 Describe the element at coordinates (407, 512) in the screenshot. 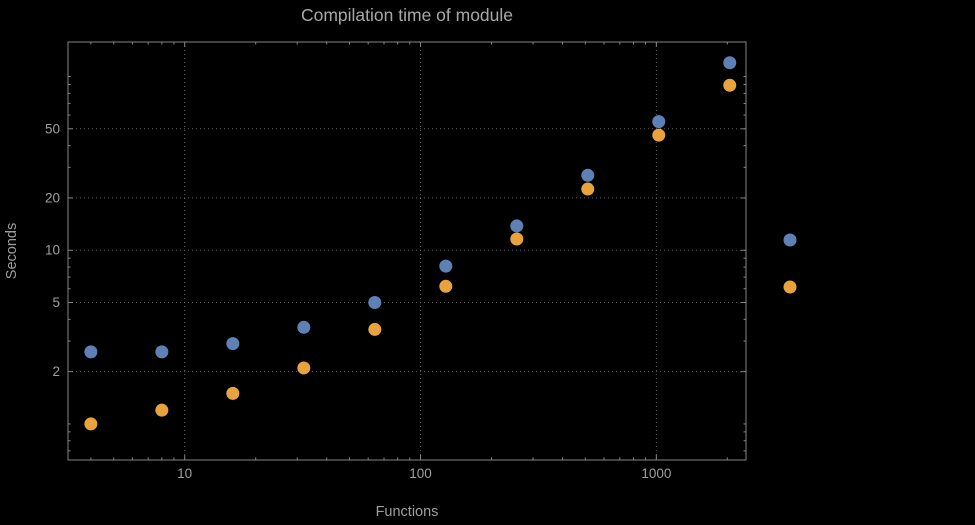

I see `x-axis-label: Functions` at that location.